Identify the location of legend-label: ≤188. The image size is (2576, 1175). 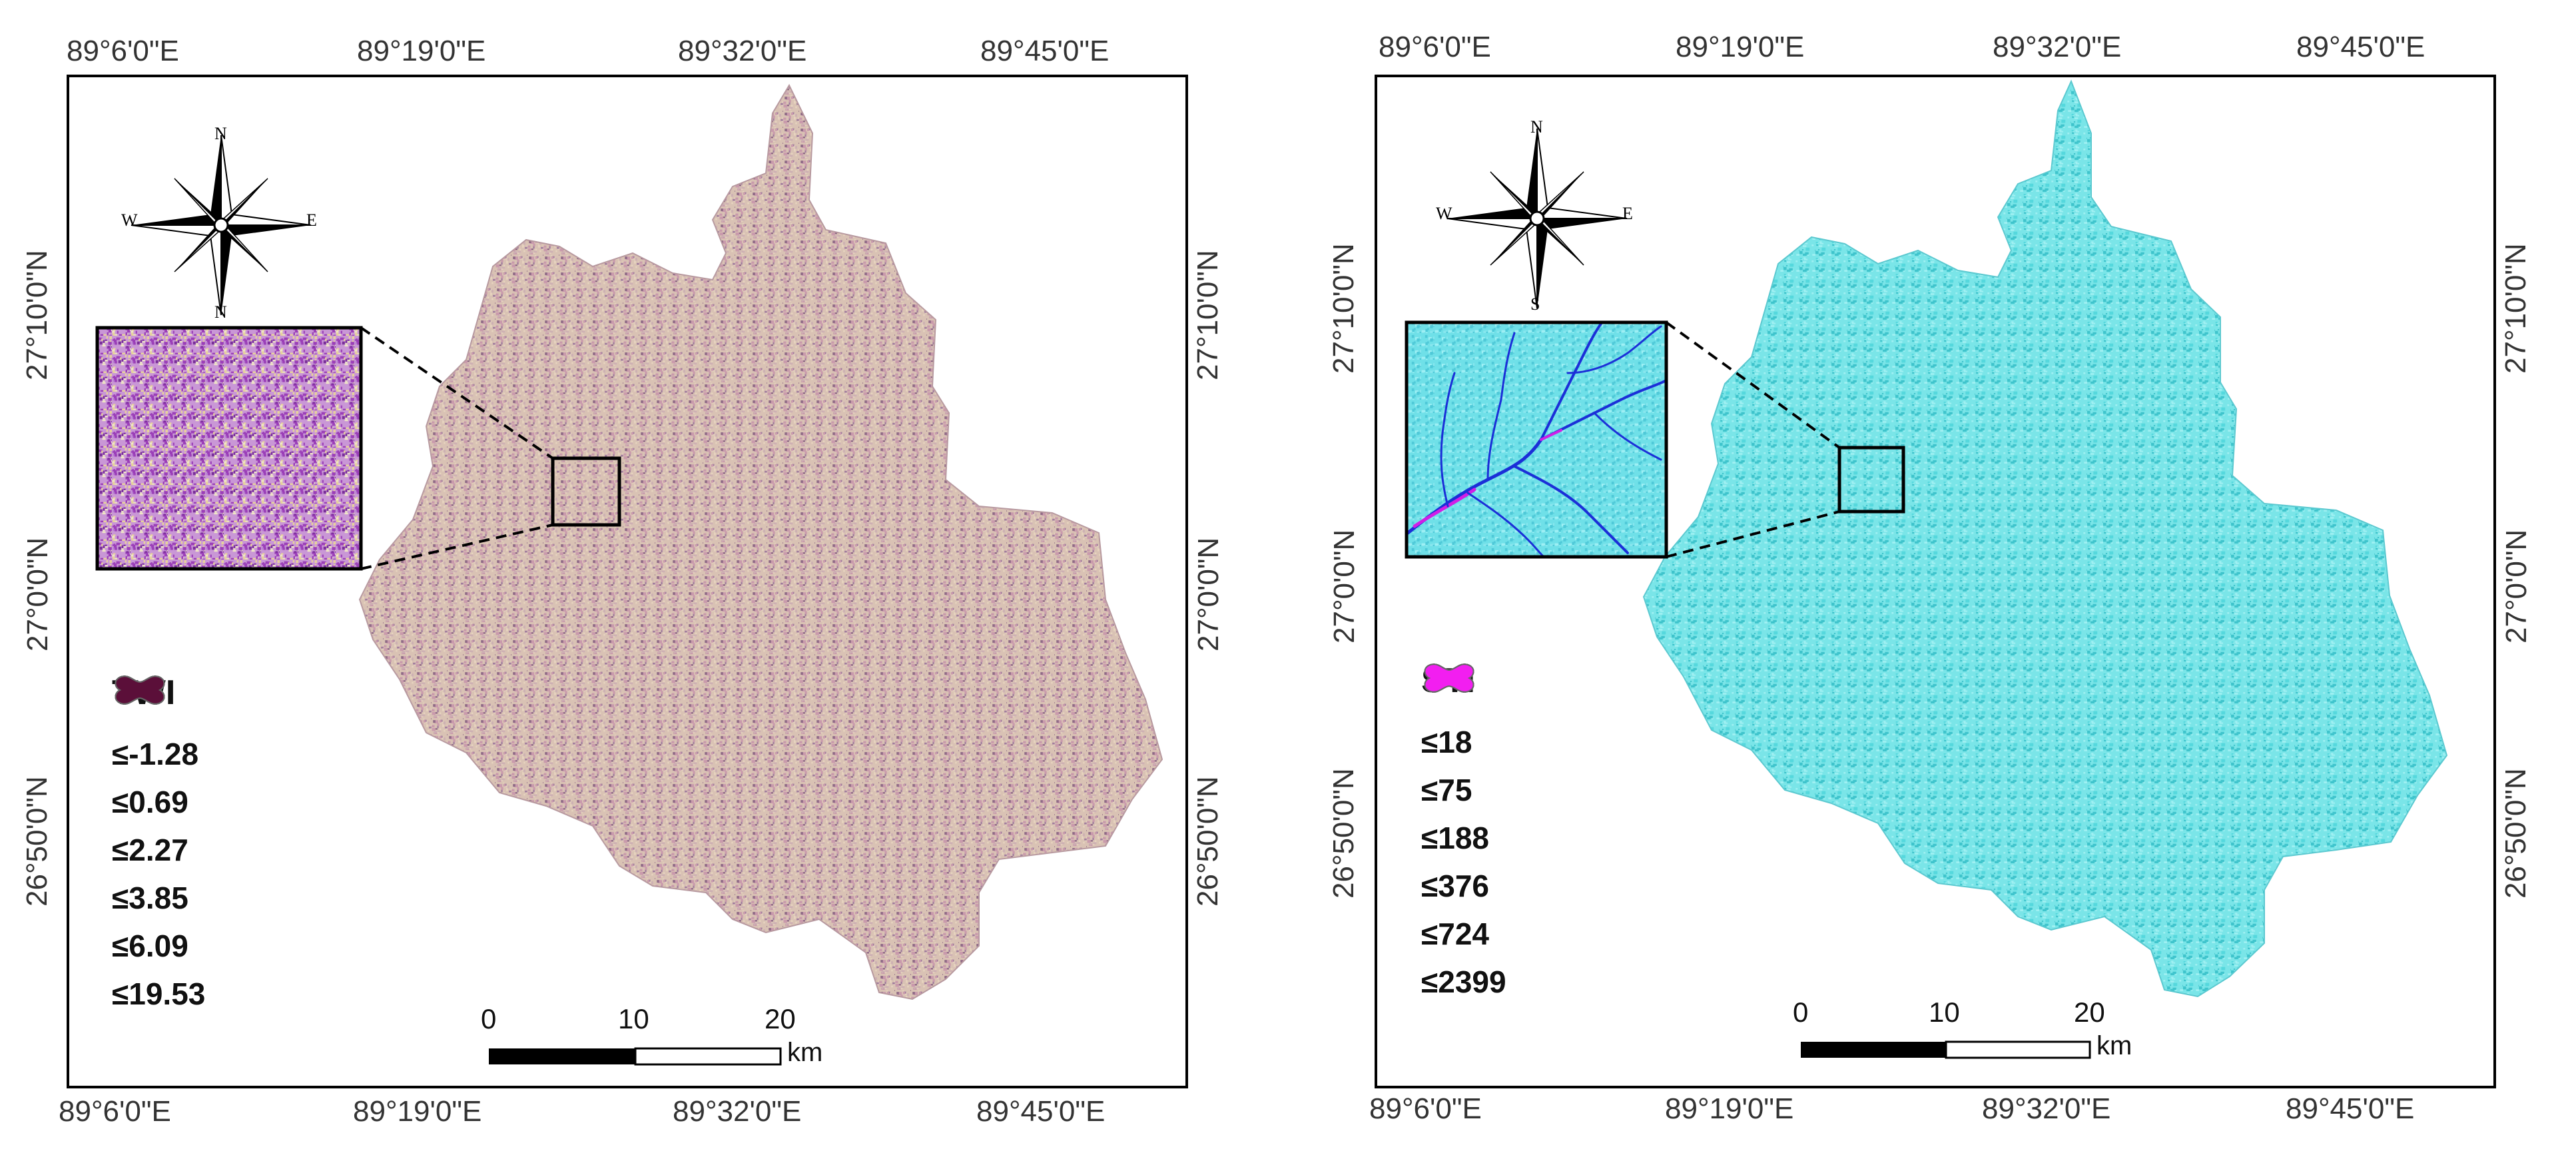
(1455, 838).